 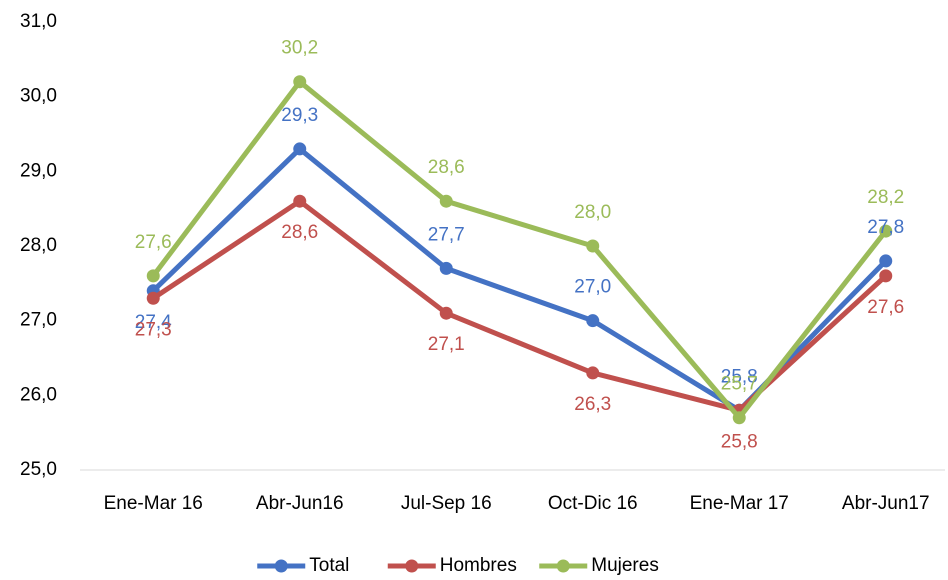 What do you see at coordinates (446, 503) in the screenshot?
I see `x-tick-label: Jul-Sep 16` at bounding box center [446, 503].